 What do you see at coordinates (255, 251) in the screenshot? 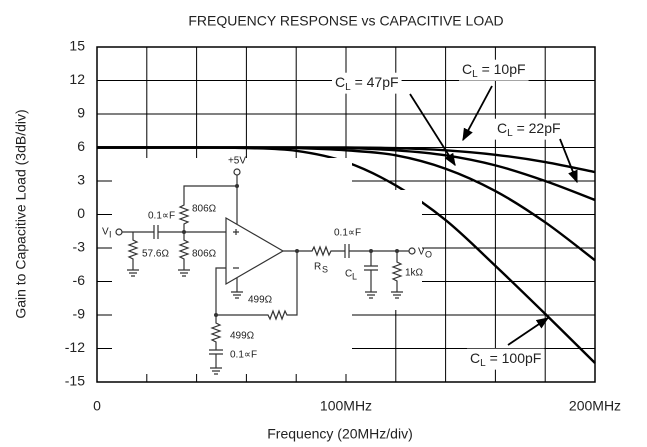
I see `opamp` at bounding box center [255, 251].